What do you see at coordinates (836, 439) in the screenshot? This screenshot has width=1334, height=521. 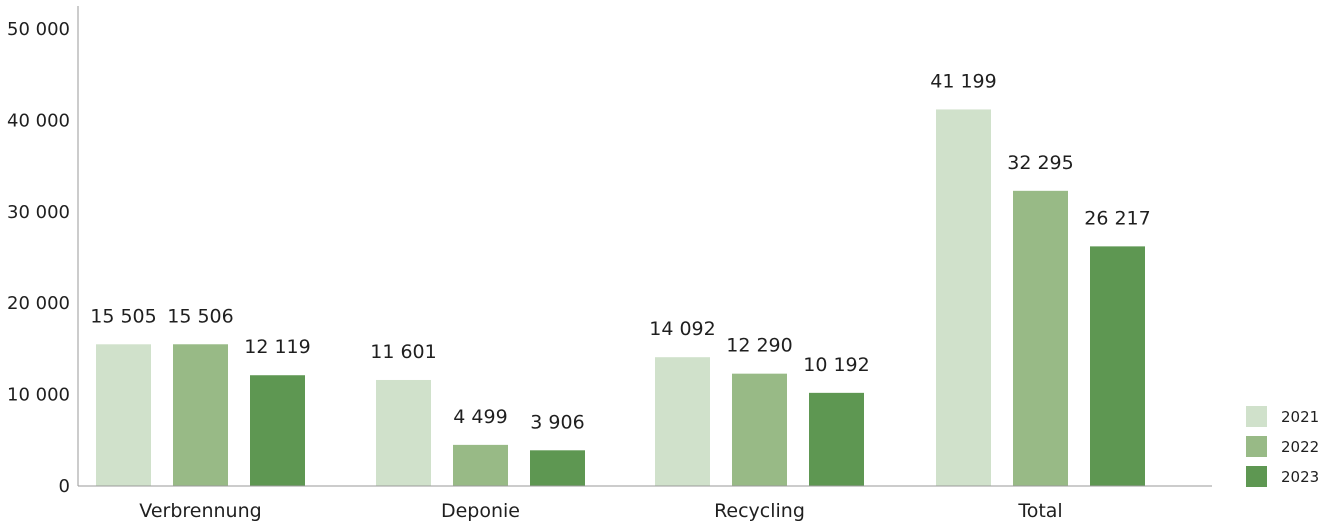 I see `bar-recycling-2023` at bounding box center [836, 439].